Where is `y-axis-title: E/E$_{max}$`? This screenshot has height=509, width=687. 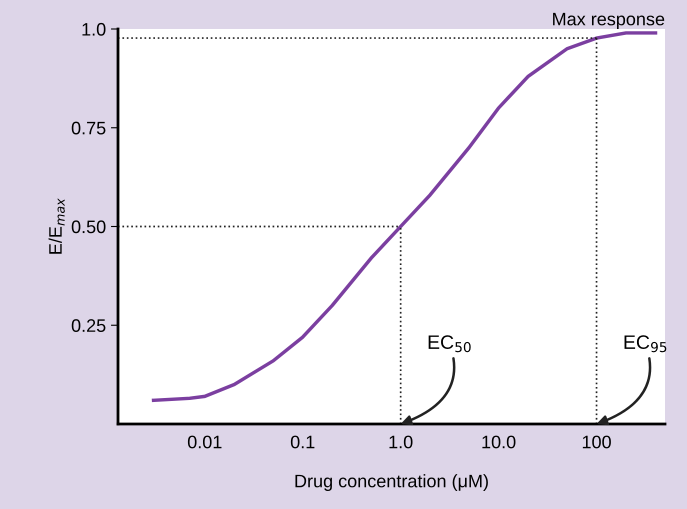
y-axis-title: E/E$_{max}$ is located at coordinates (56, 226).